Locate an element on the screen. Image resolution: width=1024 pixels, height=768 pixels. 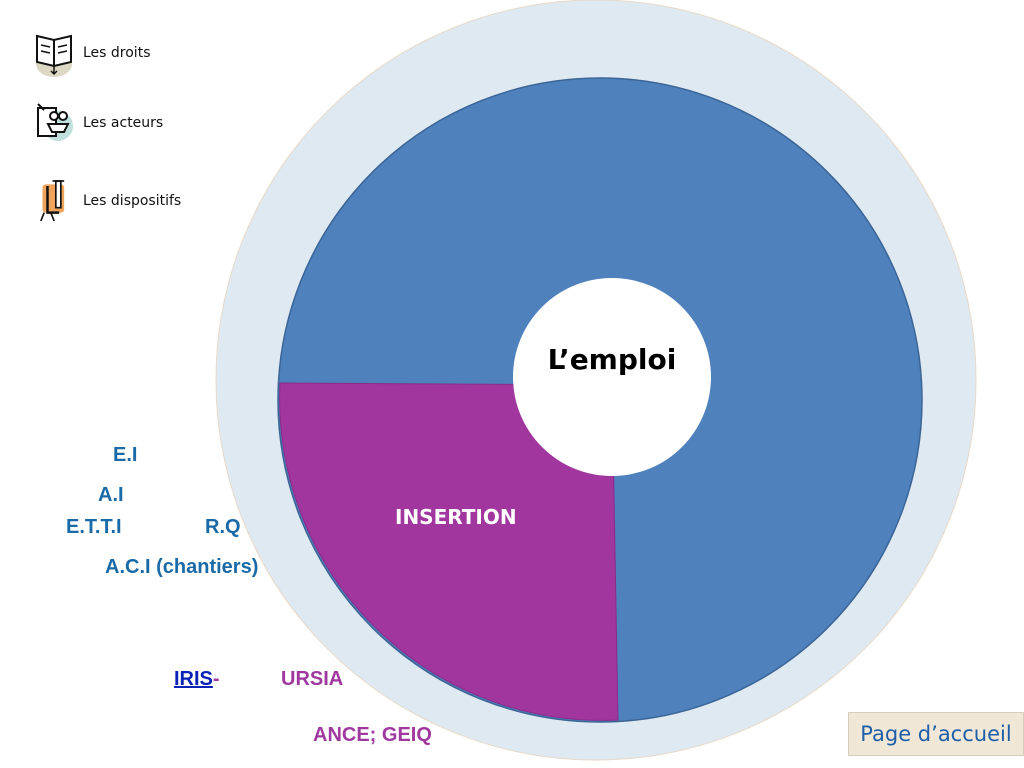
clamp-icon is located at coordinates (55, 201).